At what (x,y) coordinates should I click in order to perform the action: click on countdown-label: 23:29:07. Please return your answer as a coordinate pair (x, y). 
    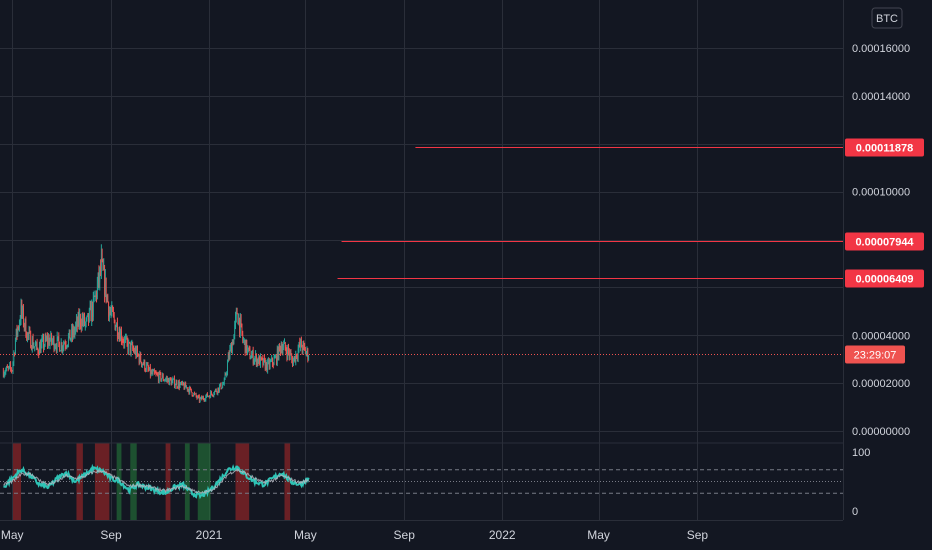
    Looking at the image, I should click on (875, 356).